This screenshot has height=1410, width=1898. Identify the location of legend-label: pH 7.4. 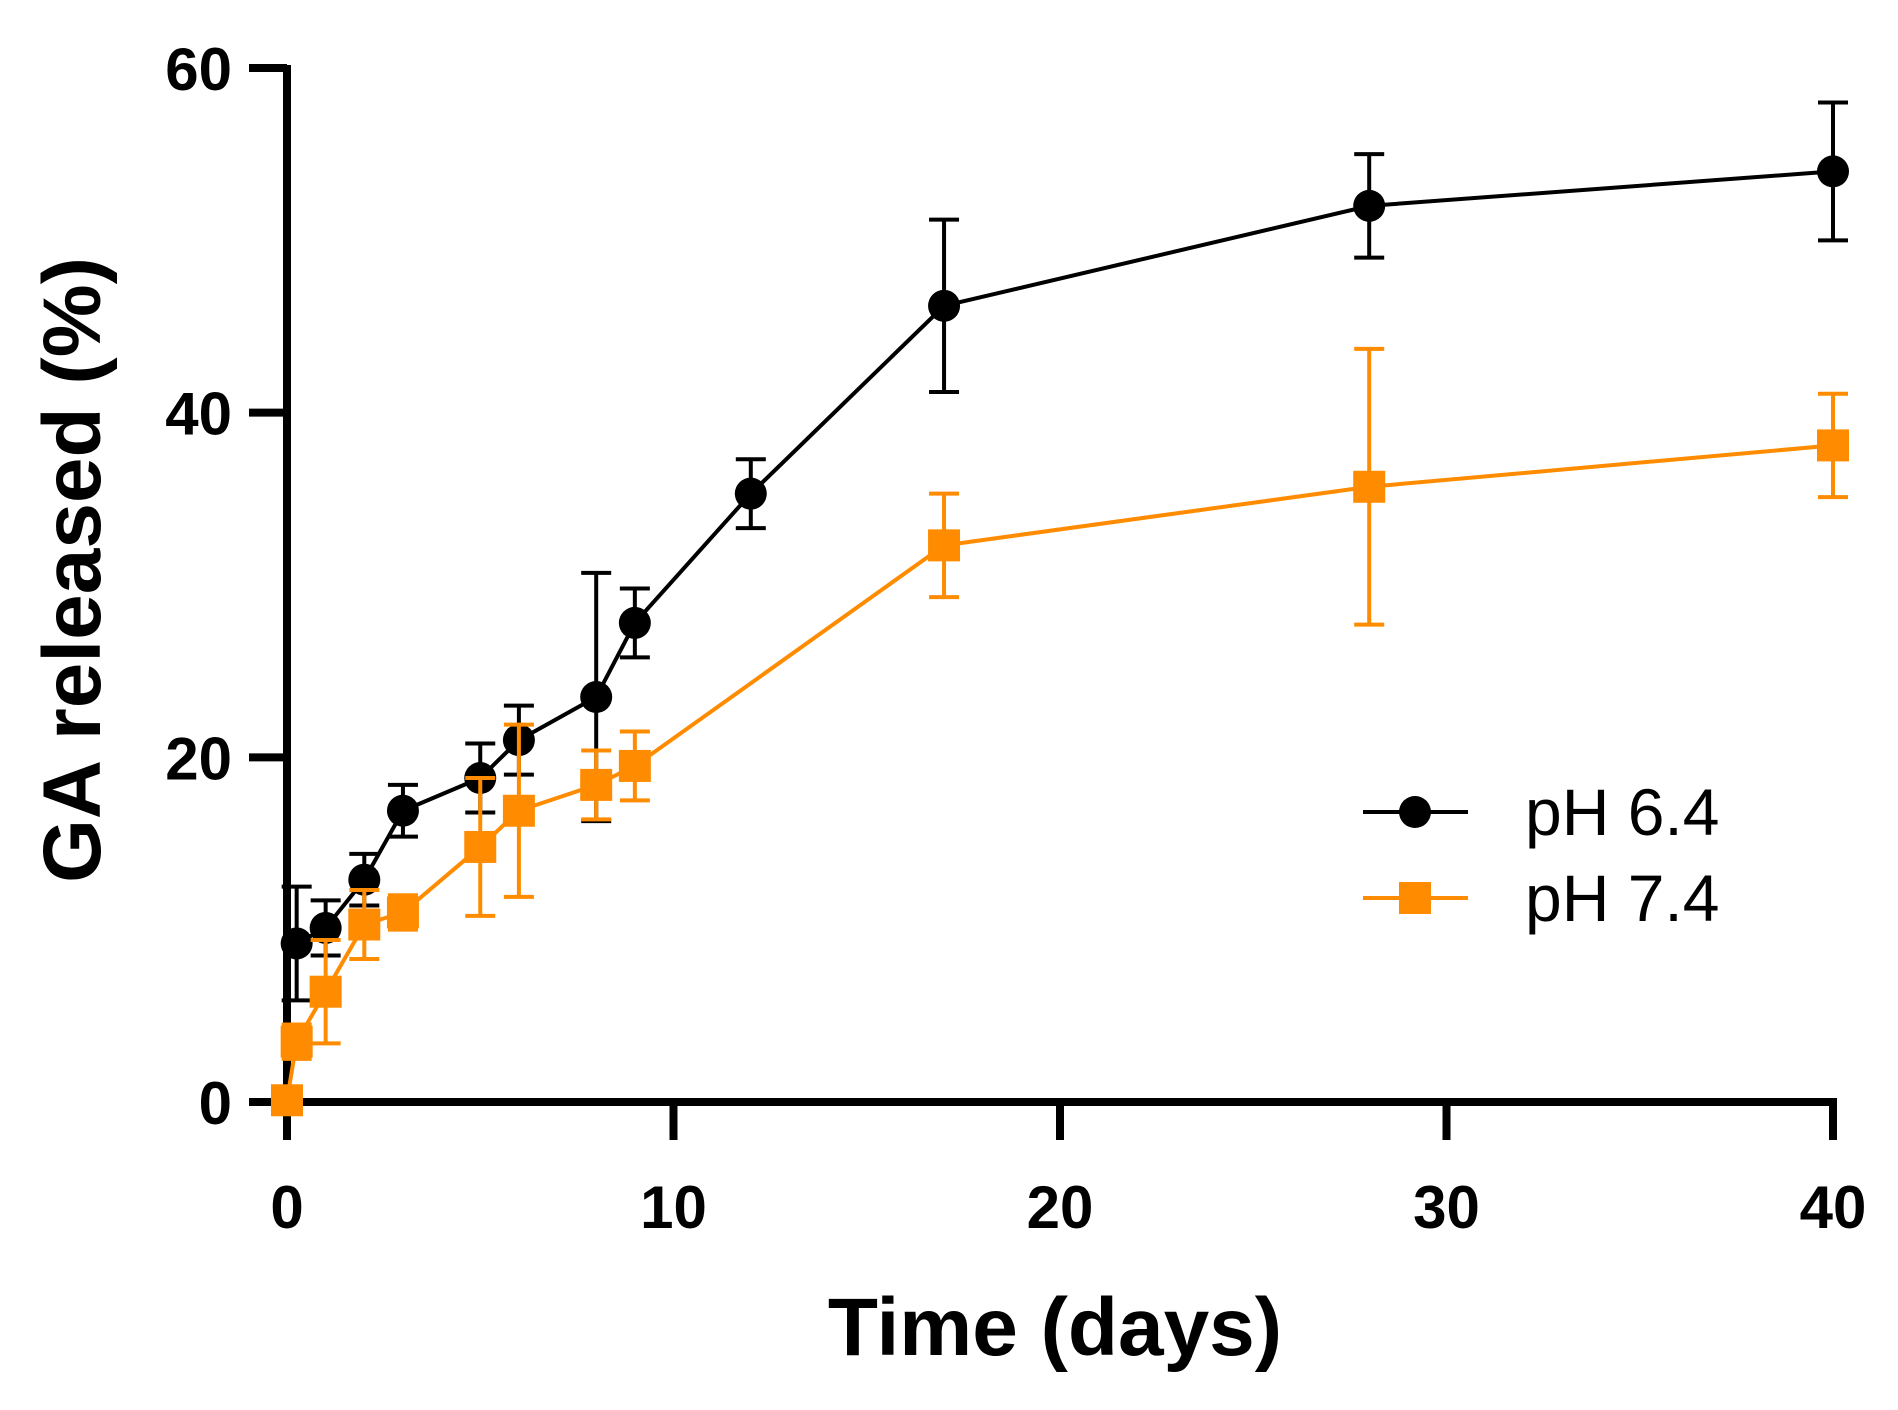
(1622, 898).